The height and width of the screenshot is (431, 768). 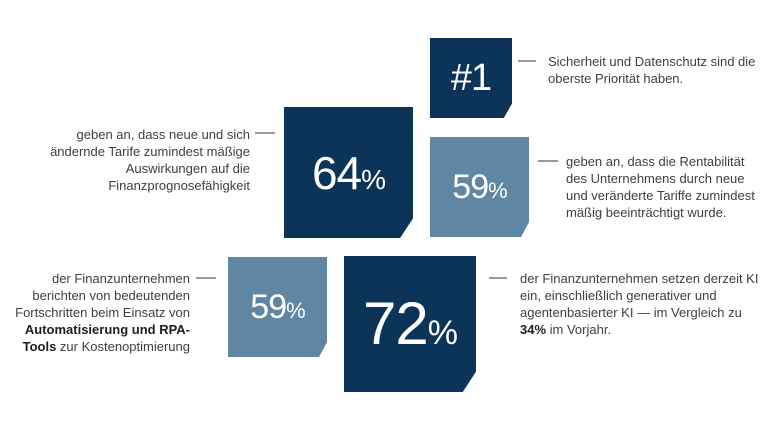 I want to click on text-segment: im Vorjahr., so click(x=579, y=329).